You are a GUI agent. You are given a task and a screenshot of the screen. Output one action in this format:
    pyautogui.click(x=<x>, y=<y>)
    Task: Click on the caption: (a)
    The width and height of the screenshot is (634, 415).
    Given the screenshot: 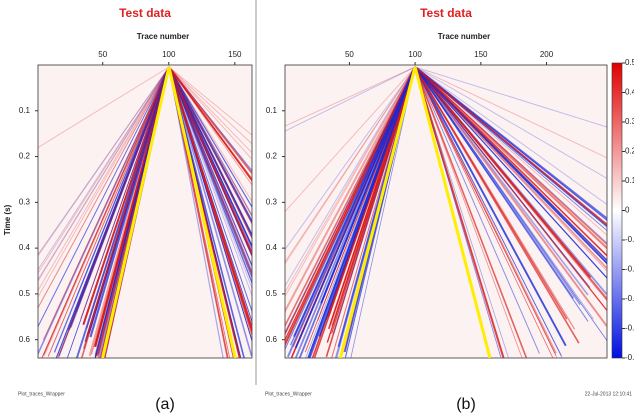 What is the action you would take?
    pyautogui.click(x=165, y=404)
    